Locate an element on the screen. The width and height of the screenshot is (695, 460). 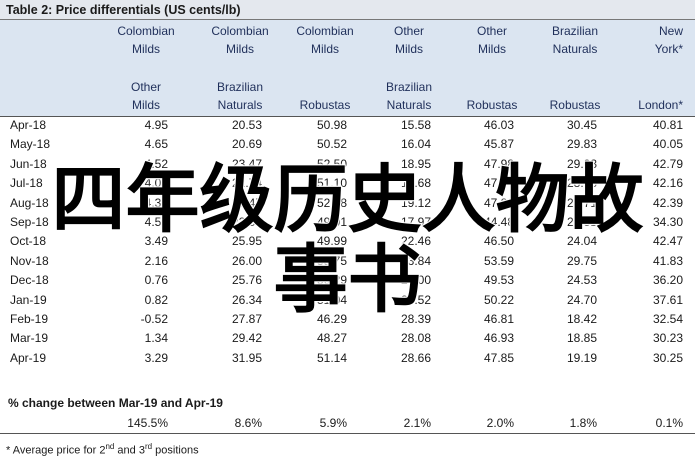
cell: 30.45 is located at coordinates (581, 125).